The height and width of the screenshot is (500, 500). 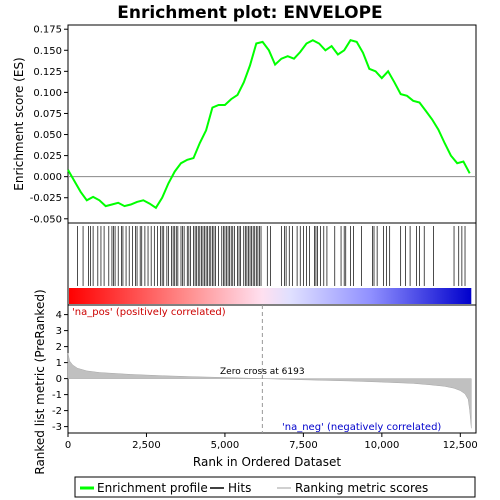 I want to click on x-tick-label: 0, so click(x=68, y=445).